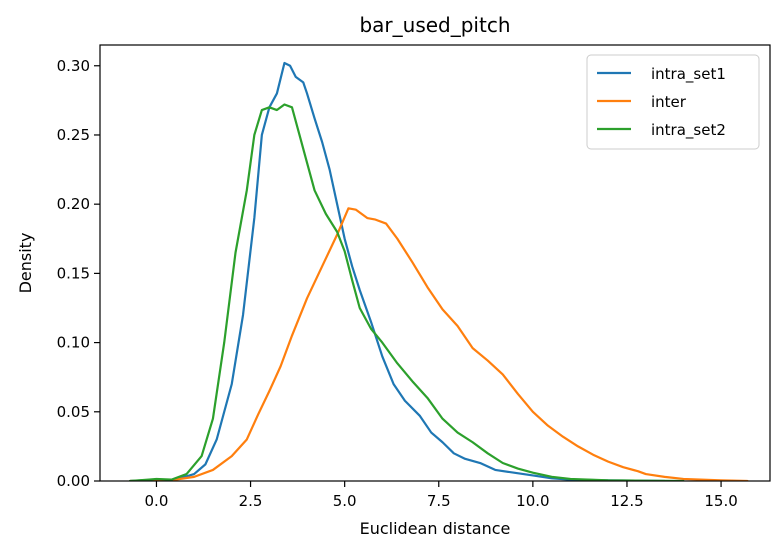  I want to click on y-tick-label: 0.00, so click(73, 481).